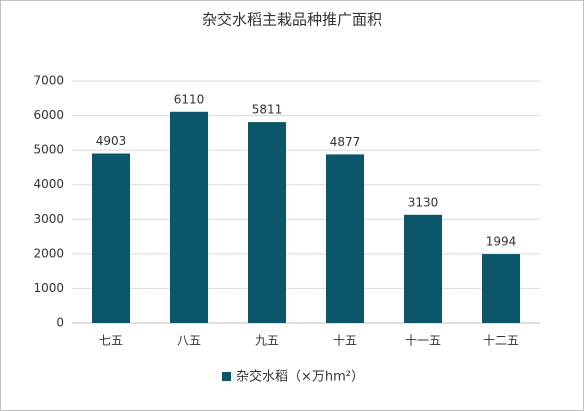  What do you see at coordinates (48, 150) in the screenshot?
I see `y-tick-label: 5000` at bounding box center [48, 150].